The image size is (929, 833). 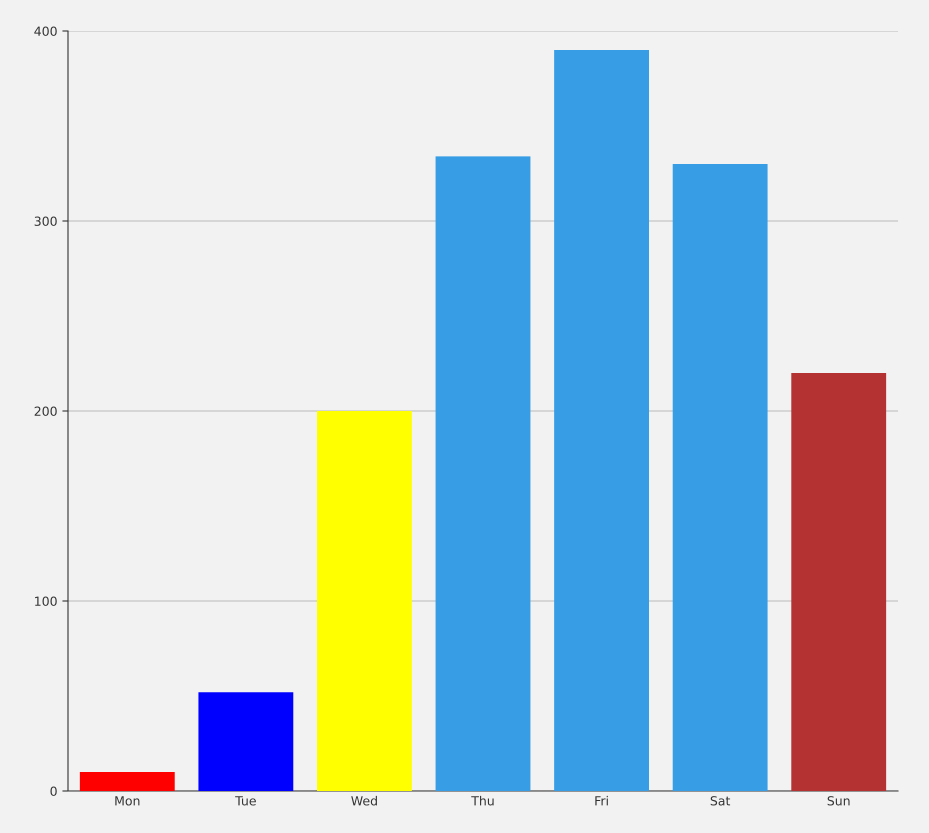 I want to click on x-tick-label: Sat, so click(x=720, y=801).